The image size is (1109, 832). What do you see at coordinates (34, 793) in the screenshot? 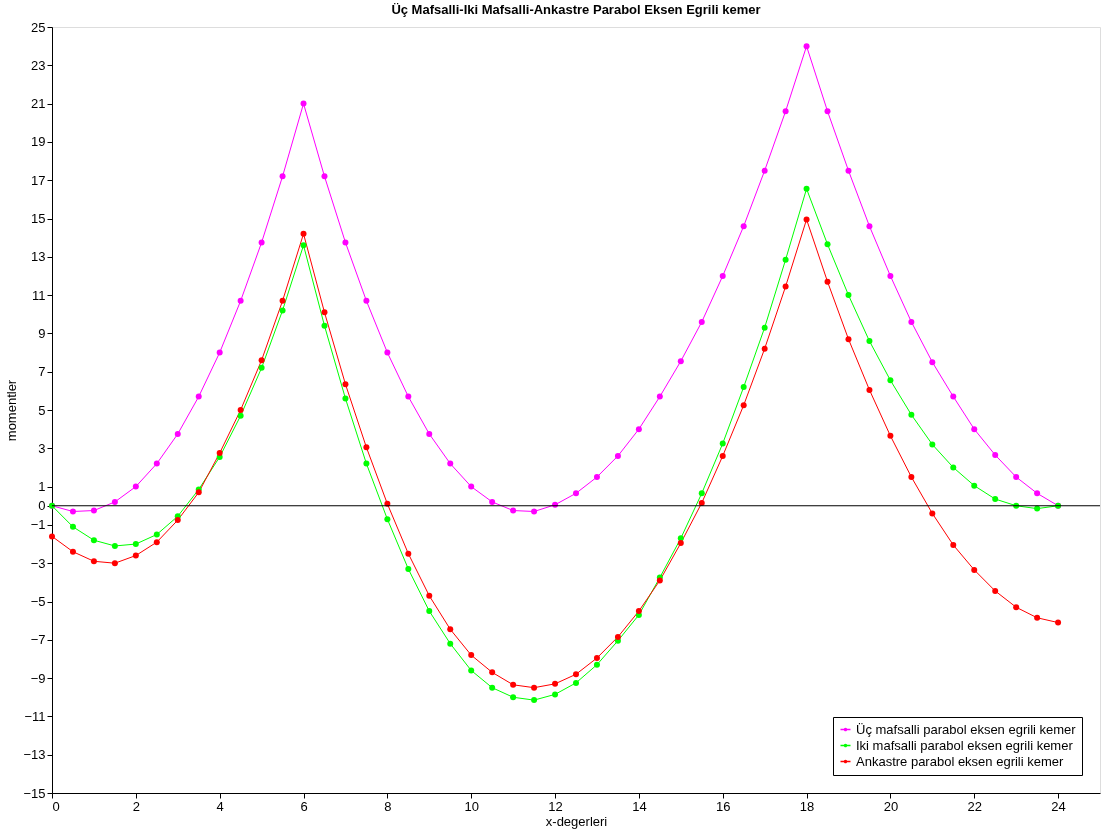
I see `y-tick-label: −15` at bounding box center [34, 793].